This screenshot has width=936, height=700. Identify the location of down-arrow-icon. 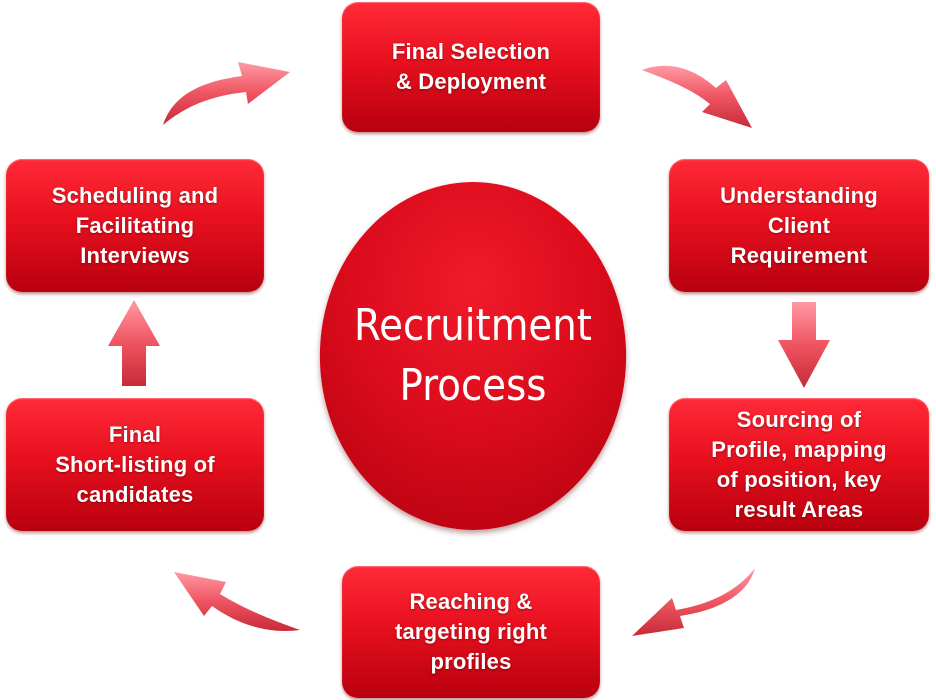
(804, 345).